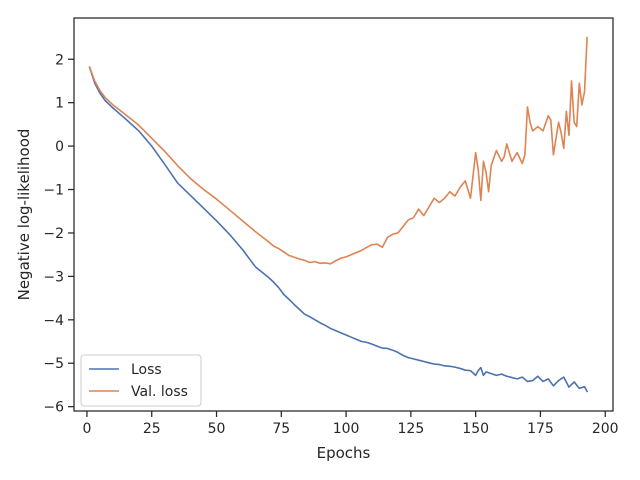  Describe the element at coordinates (59, 60) in the screenshot. I see `y-tick-label: 2` at that location.